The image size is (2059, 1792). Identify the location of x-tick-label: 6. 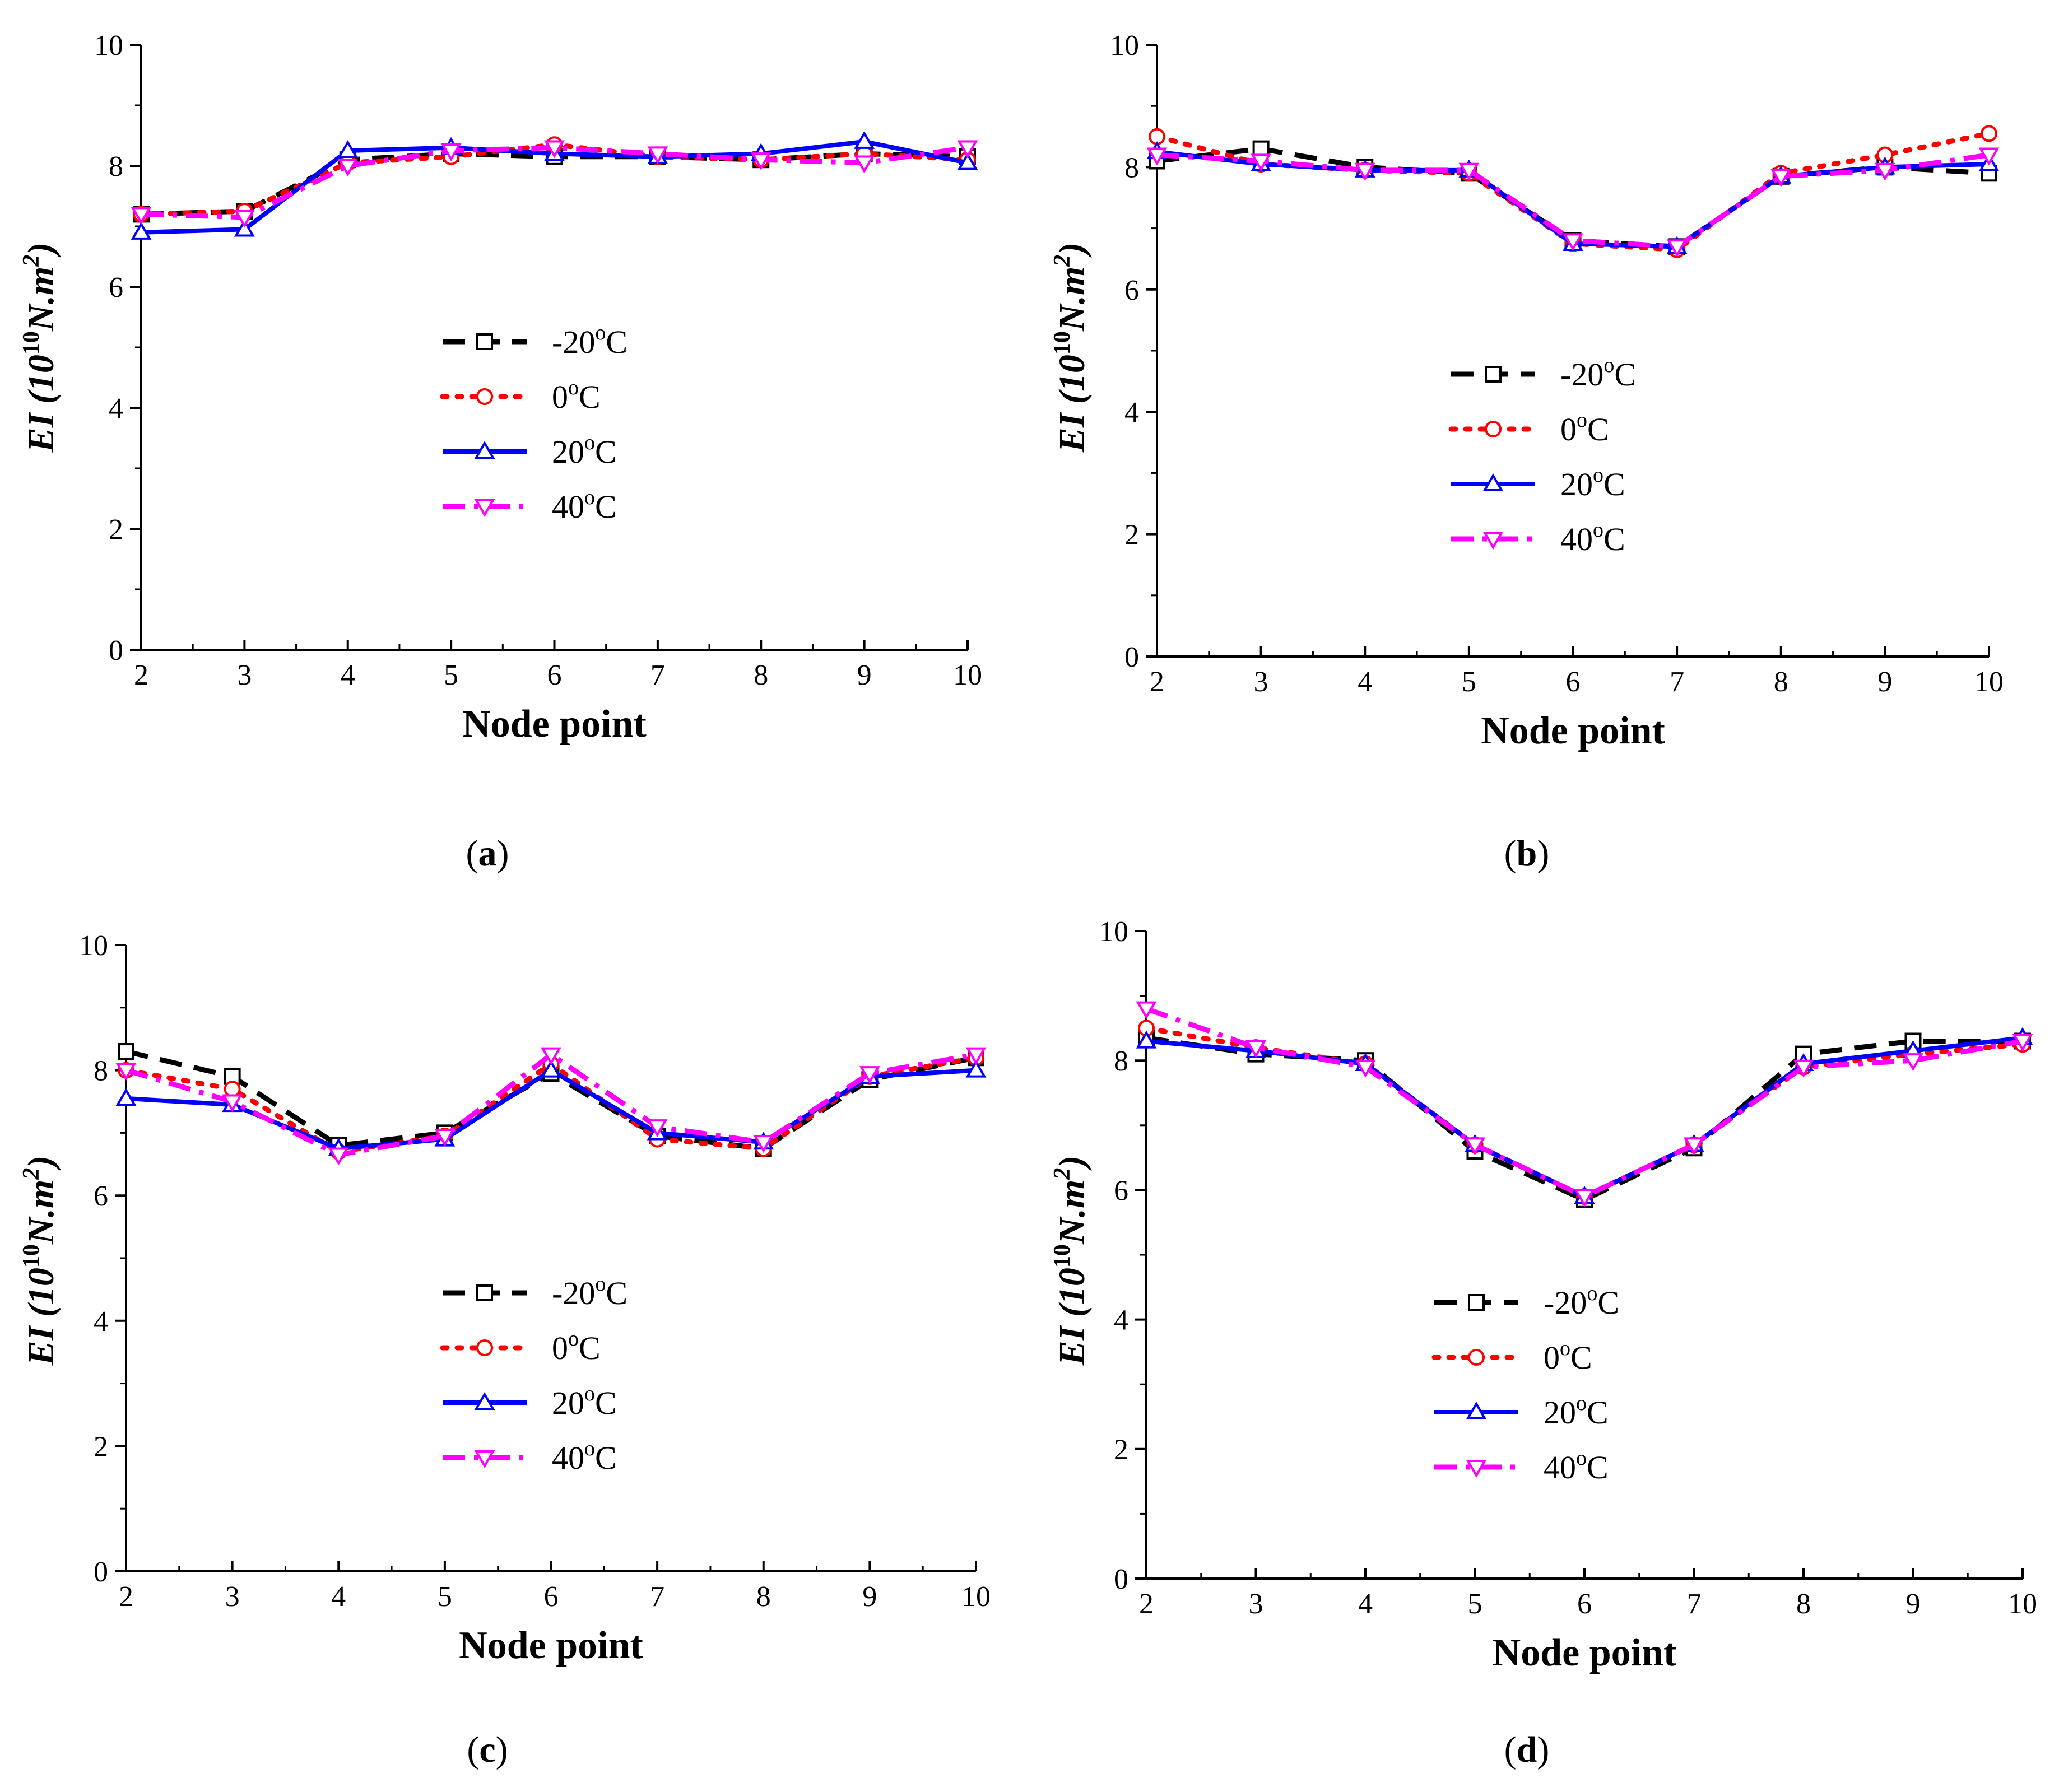
(1584, 1604).